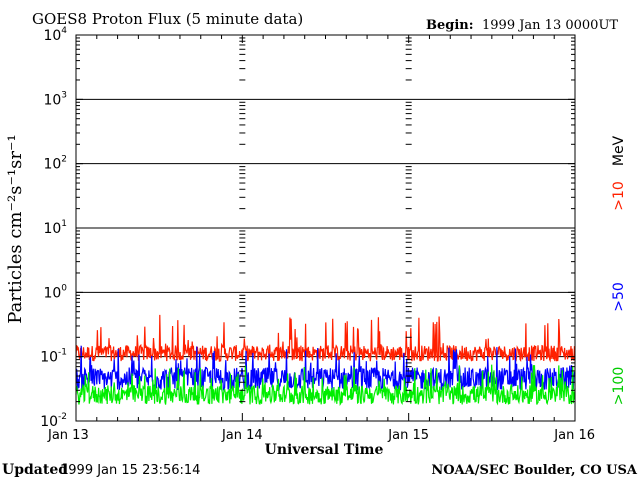 The width and height of the screenshot is (640, 480). I want to click on x-tick-label: Jan 14, so click(242, 435).